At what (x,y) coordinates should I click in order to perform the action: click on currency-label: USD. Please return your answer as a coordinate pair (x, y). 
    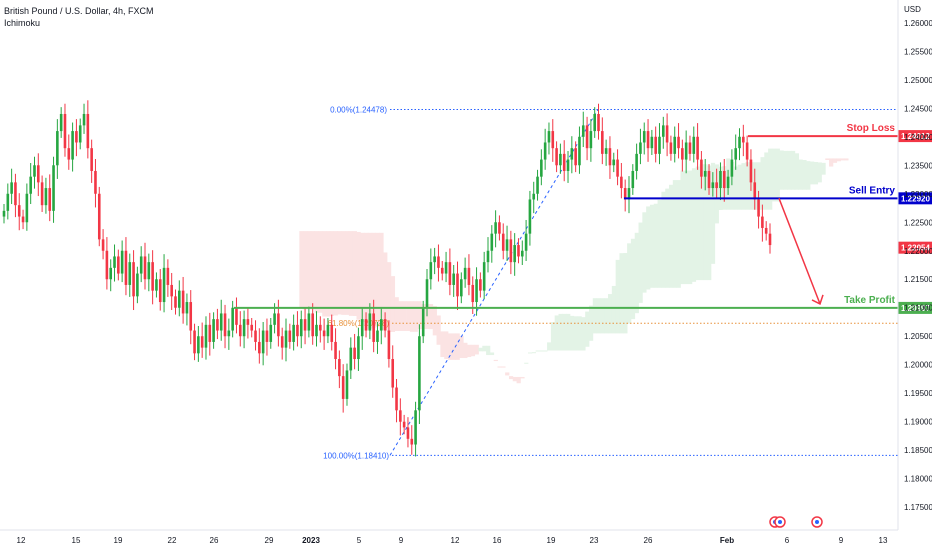
    Looking at the image, I should click on (912, 9).